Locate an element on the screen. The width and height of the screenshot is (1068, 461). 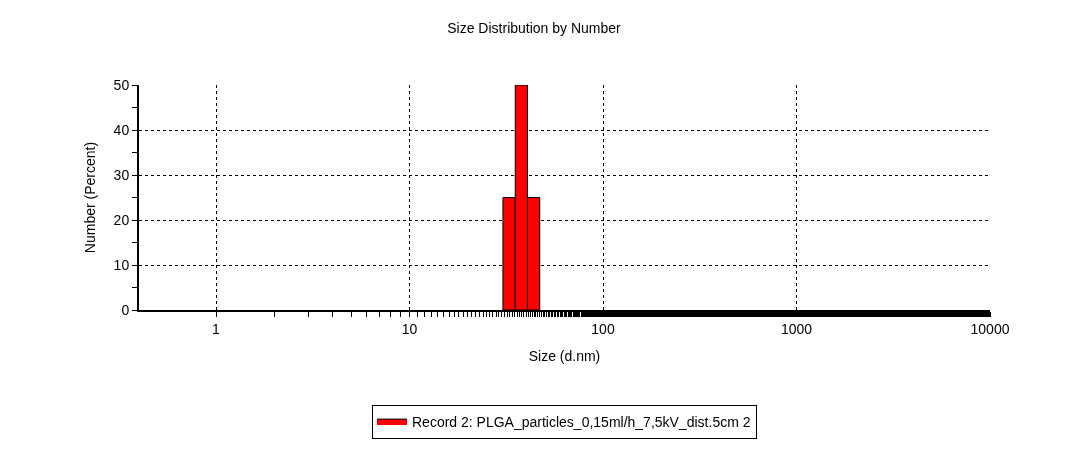
y-tick-label: 40 is located at coordinates (121, 129).